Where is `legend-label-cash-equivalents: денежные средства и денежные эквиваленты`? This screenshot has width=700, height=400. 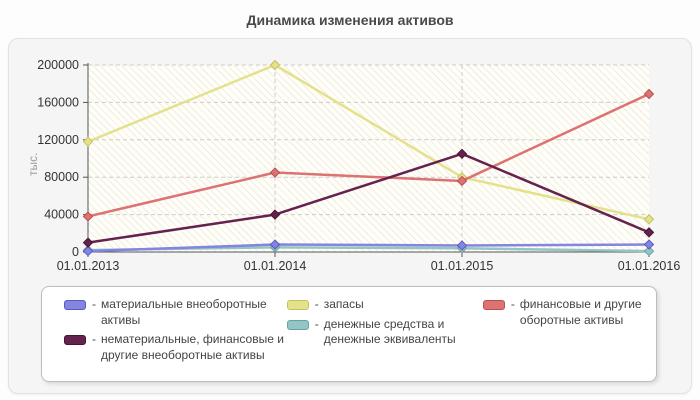
legend-label-cash-equivalents: денежные средства и денежные эквиваленты is located at coordinates (389, 331).